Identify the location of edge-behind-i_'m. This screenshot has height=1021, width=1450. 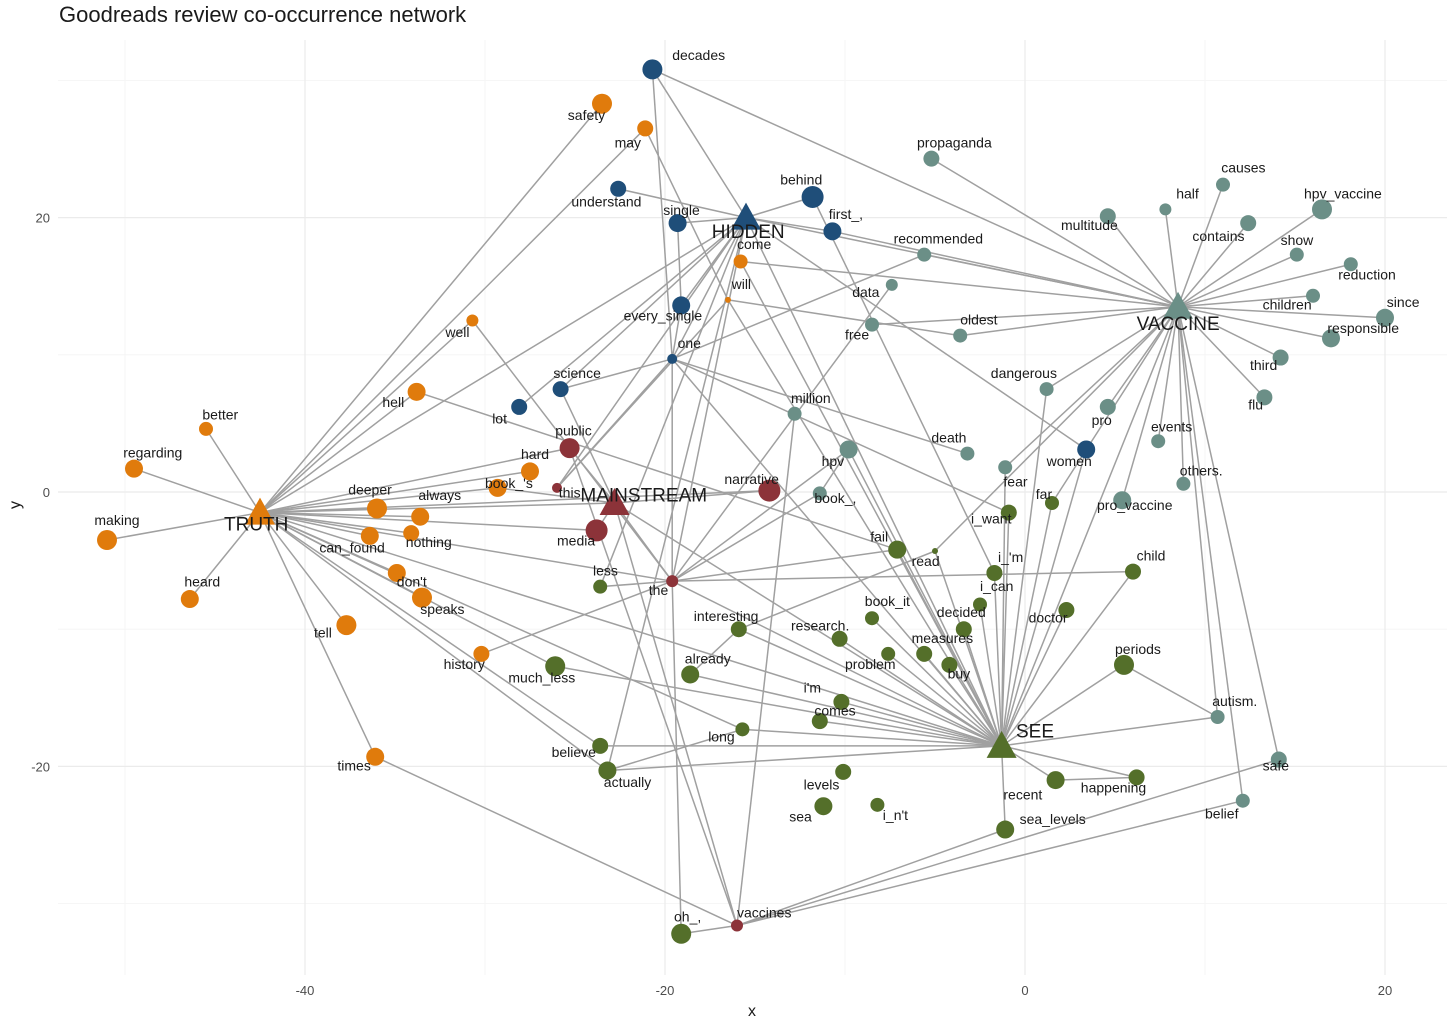
(903, 385).